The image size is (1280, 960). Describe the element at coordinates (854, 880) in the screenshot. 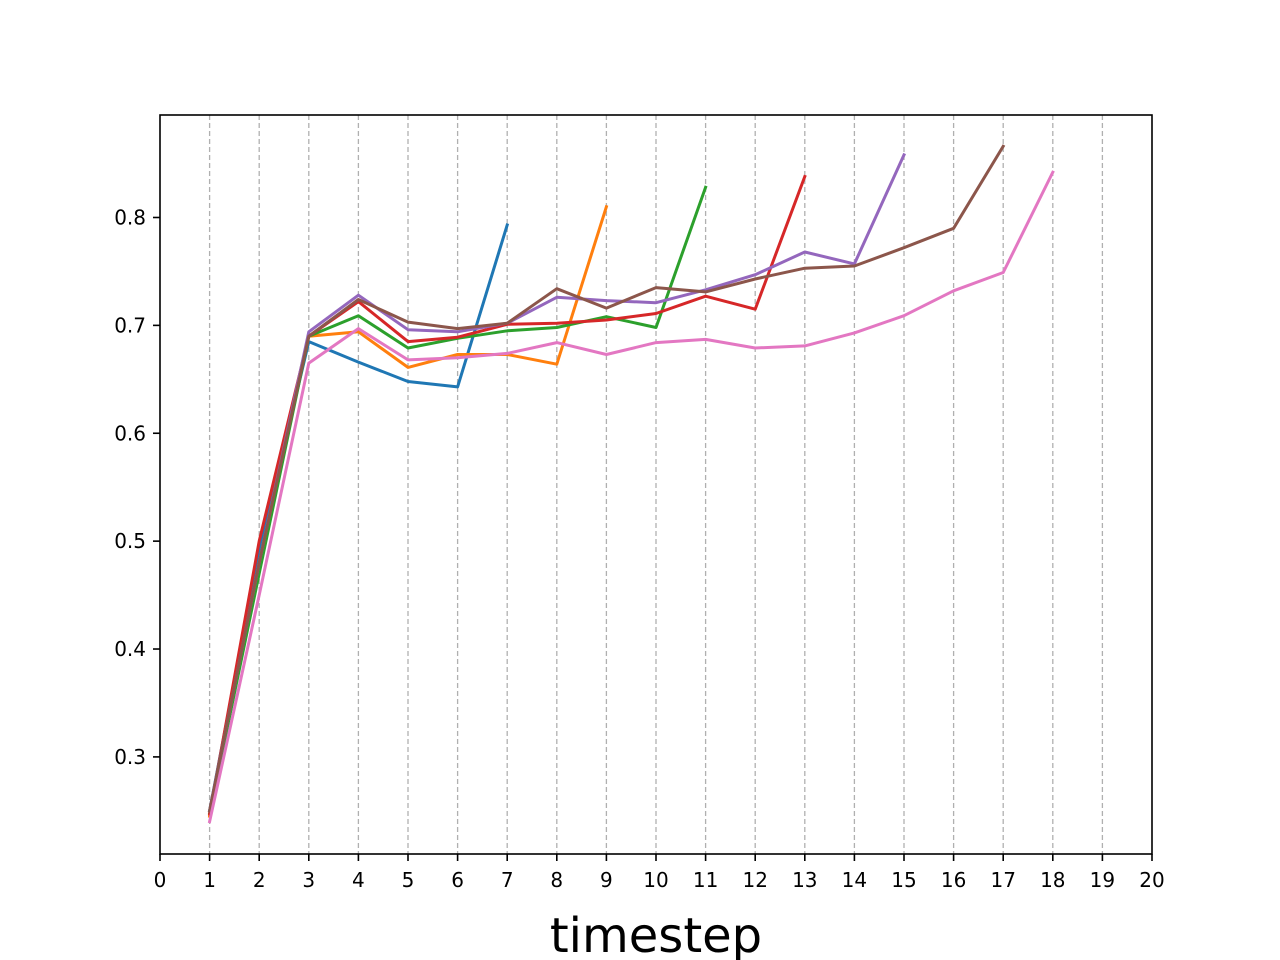

I see `x-tick-label-14: 14` at that location.